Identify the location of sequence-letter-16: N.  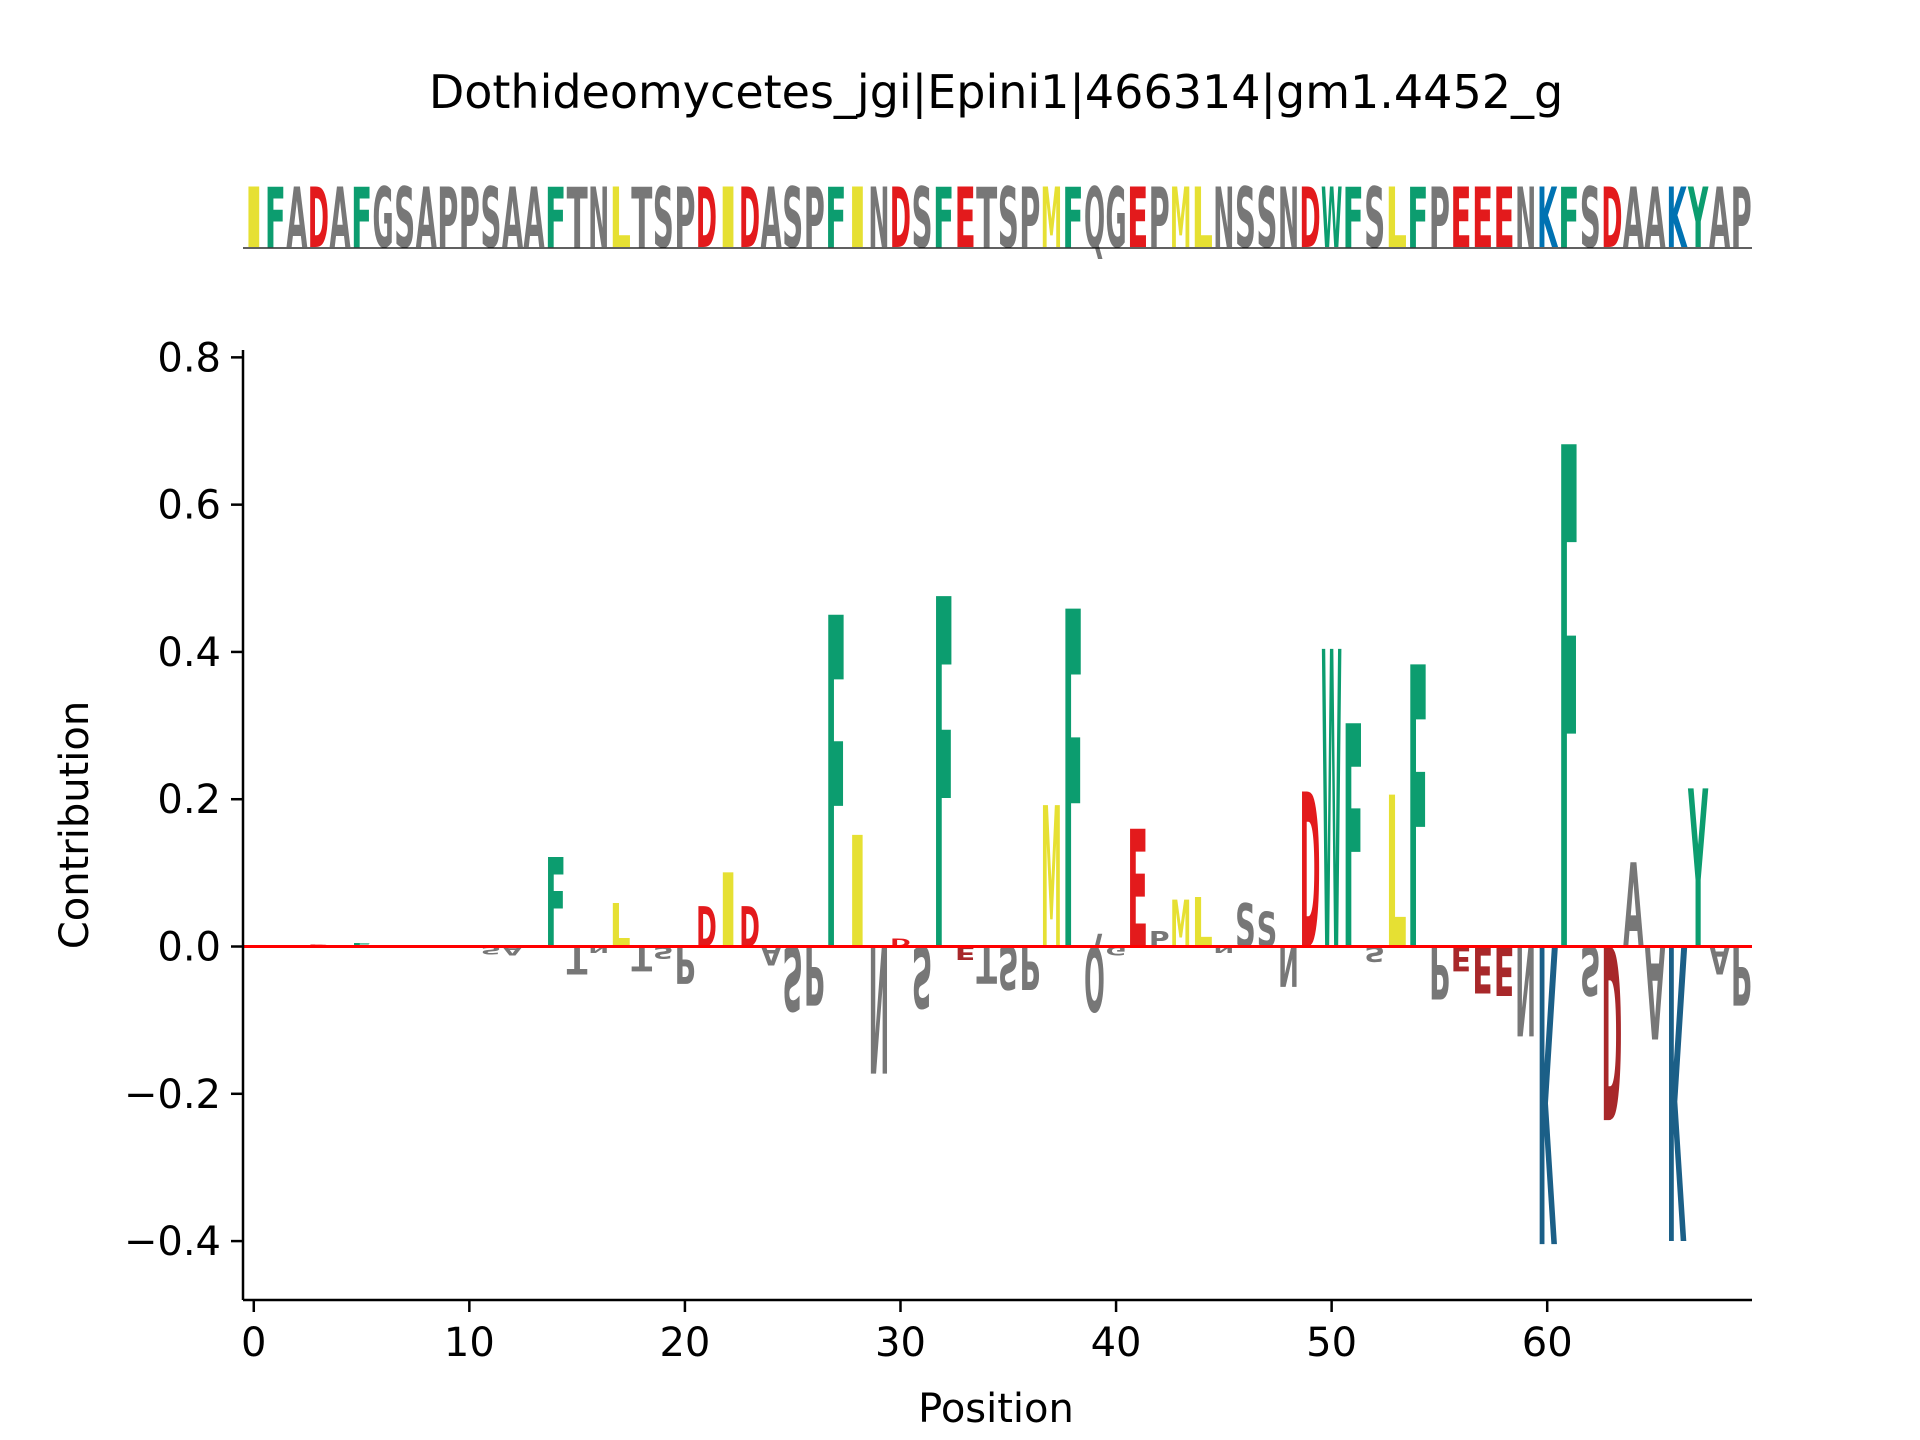
(598, 218).